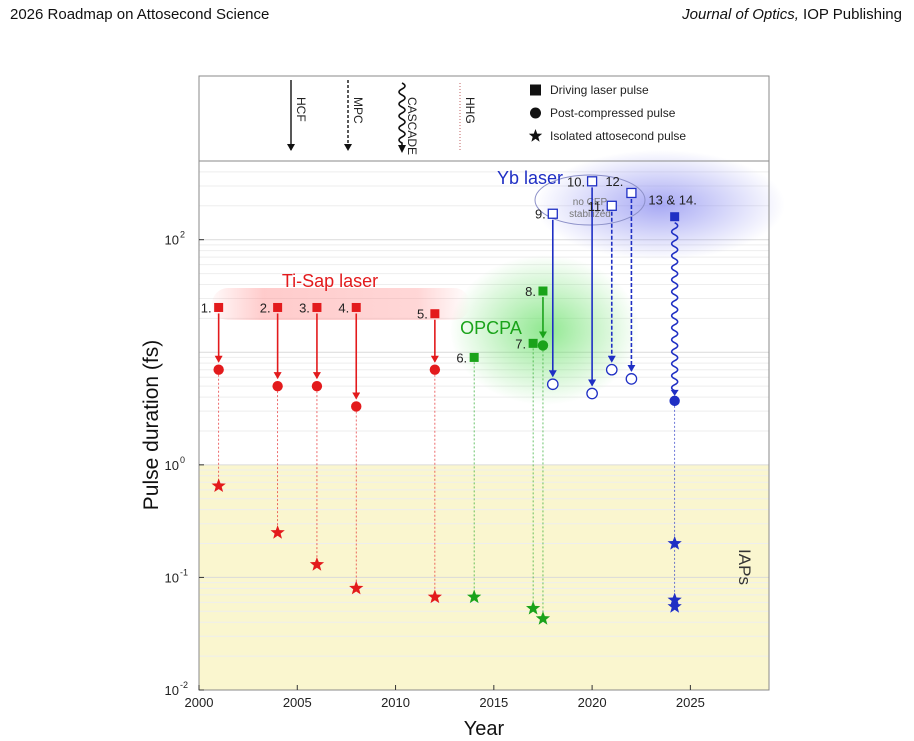 The width and height of the screenshot is (914, 741). I want to click on yb-glow, so click(660, 205).